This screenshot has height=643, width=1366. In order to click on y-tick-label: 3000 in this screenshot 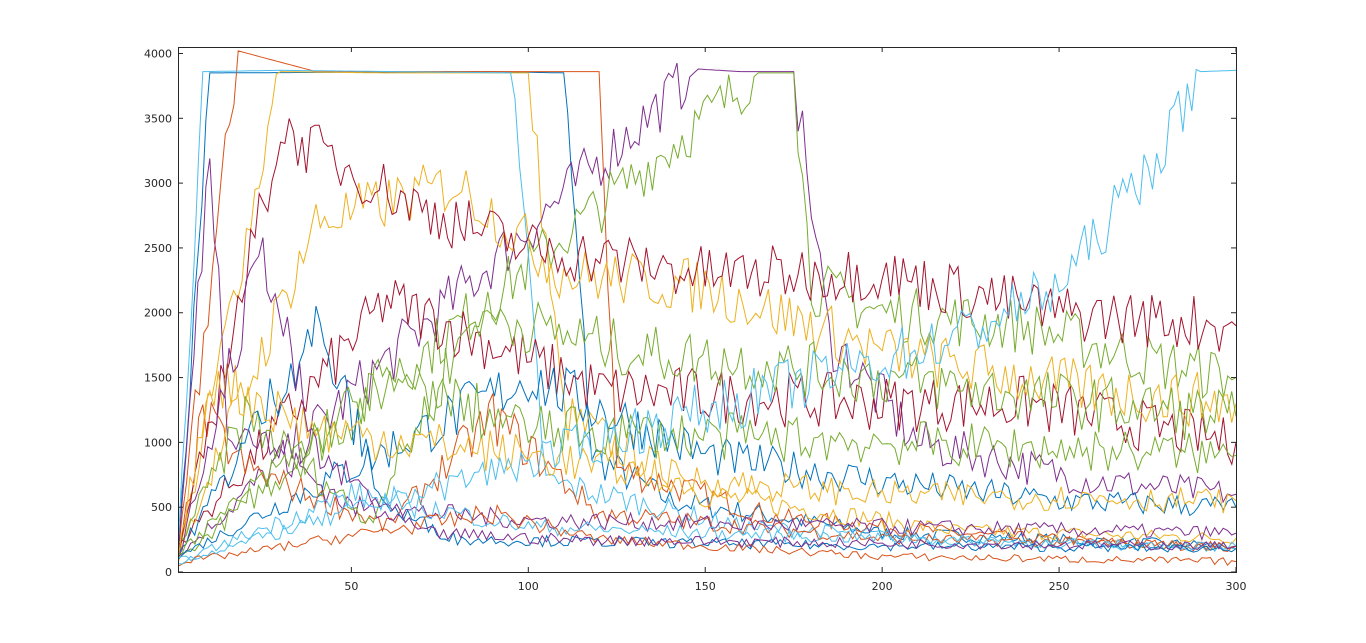, I will do `click(158, 183)`.